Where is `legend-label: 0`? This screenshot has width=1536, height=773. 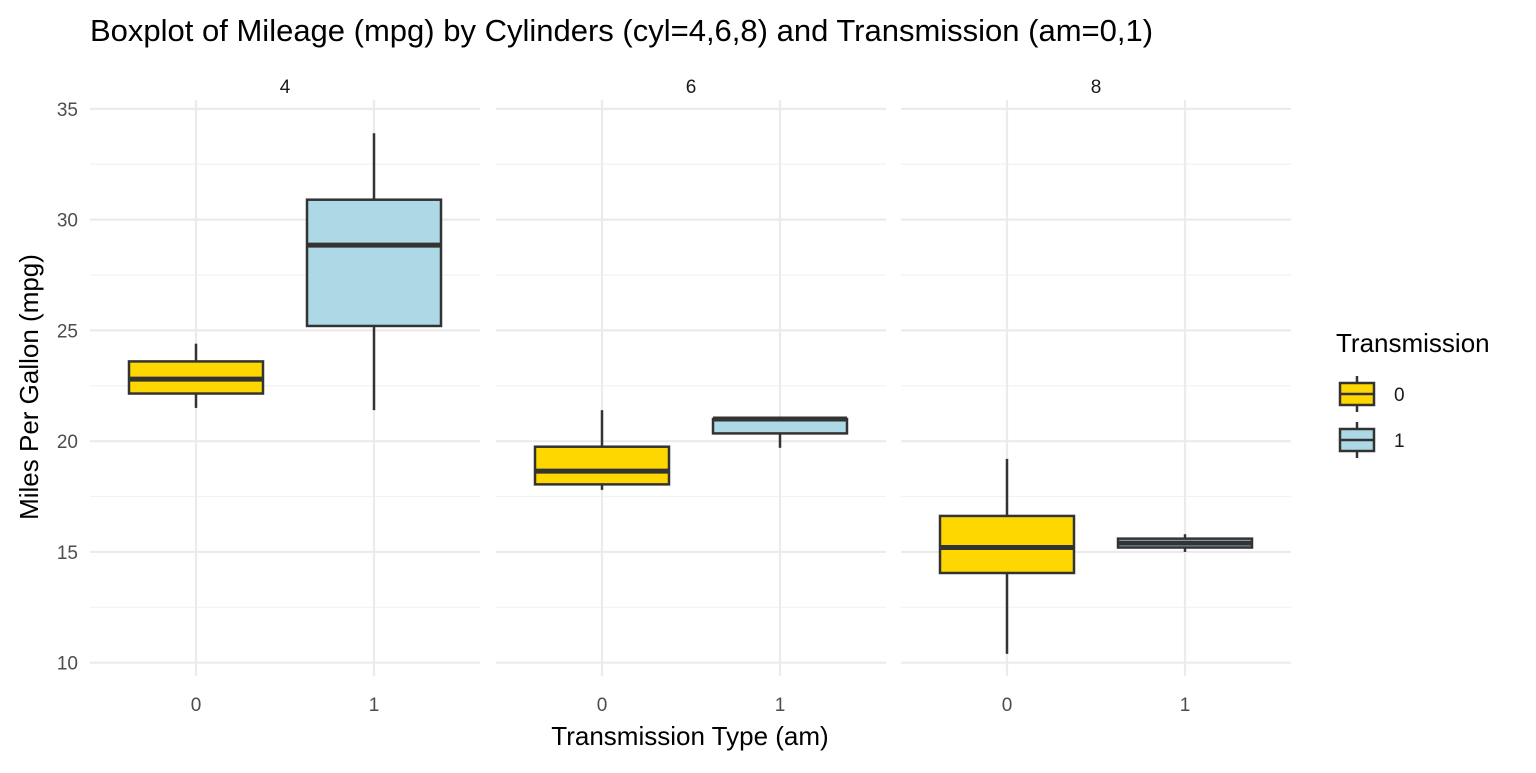 legend-label: 0 is located at coordinates (1399, 395).